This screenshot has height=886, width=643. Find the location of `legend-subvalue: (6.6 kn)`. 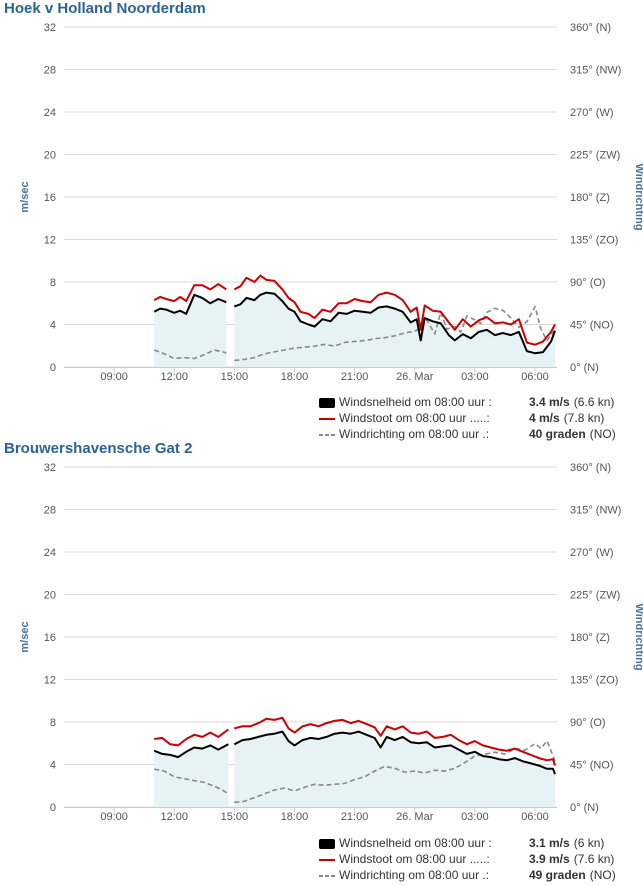

legend-subvalue: (6.6 kn) is located at coordinates (594, 402).